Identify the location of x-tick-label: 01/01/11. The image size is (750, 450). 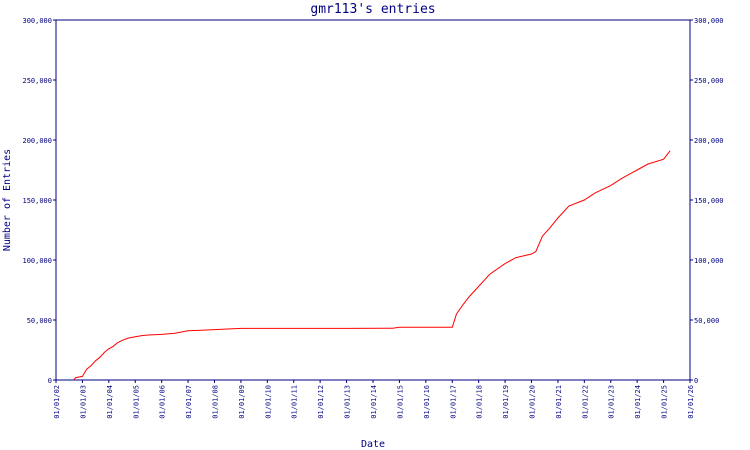
(295, 402).